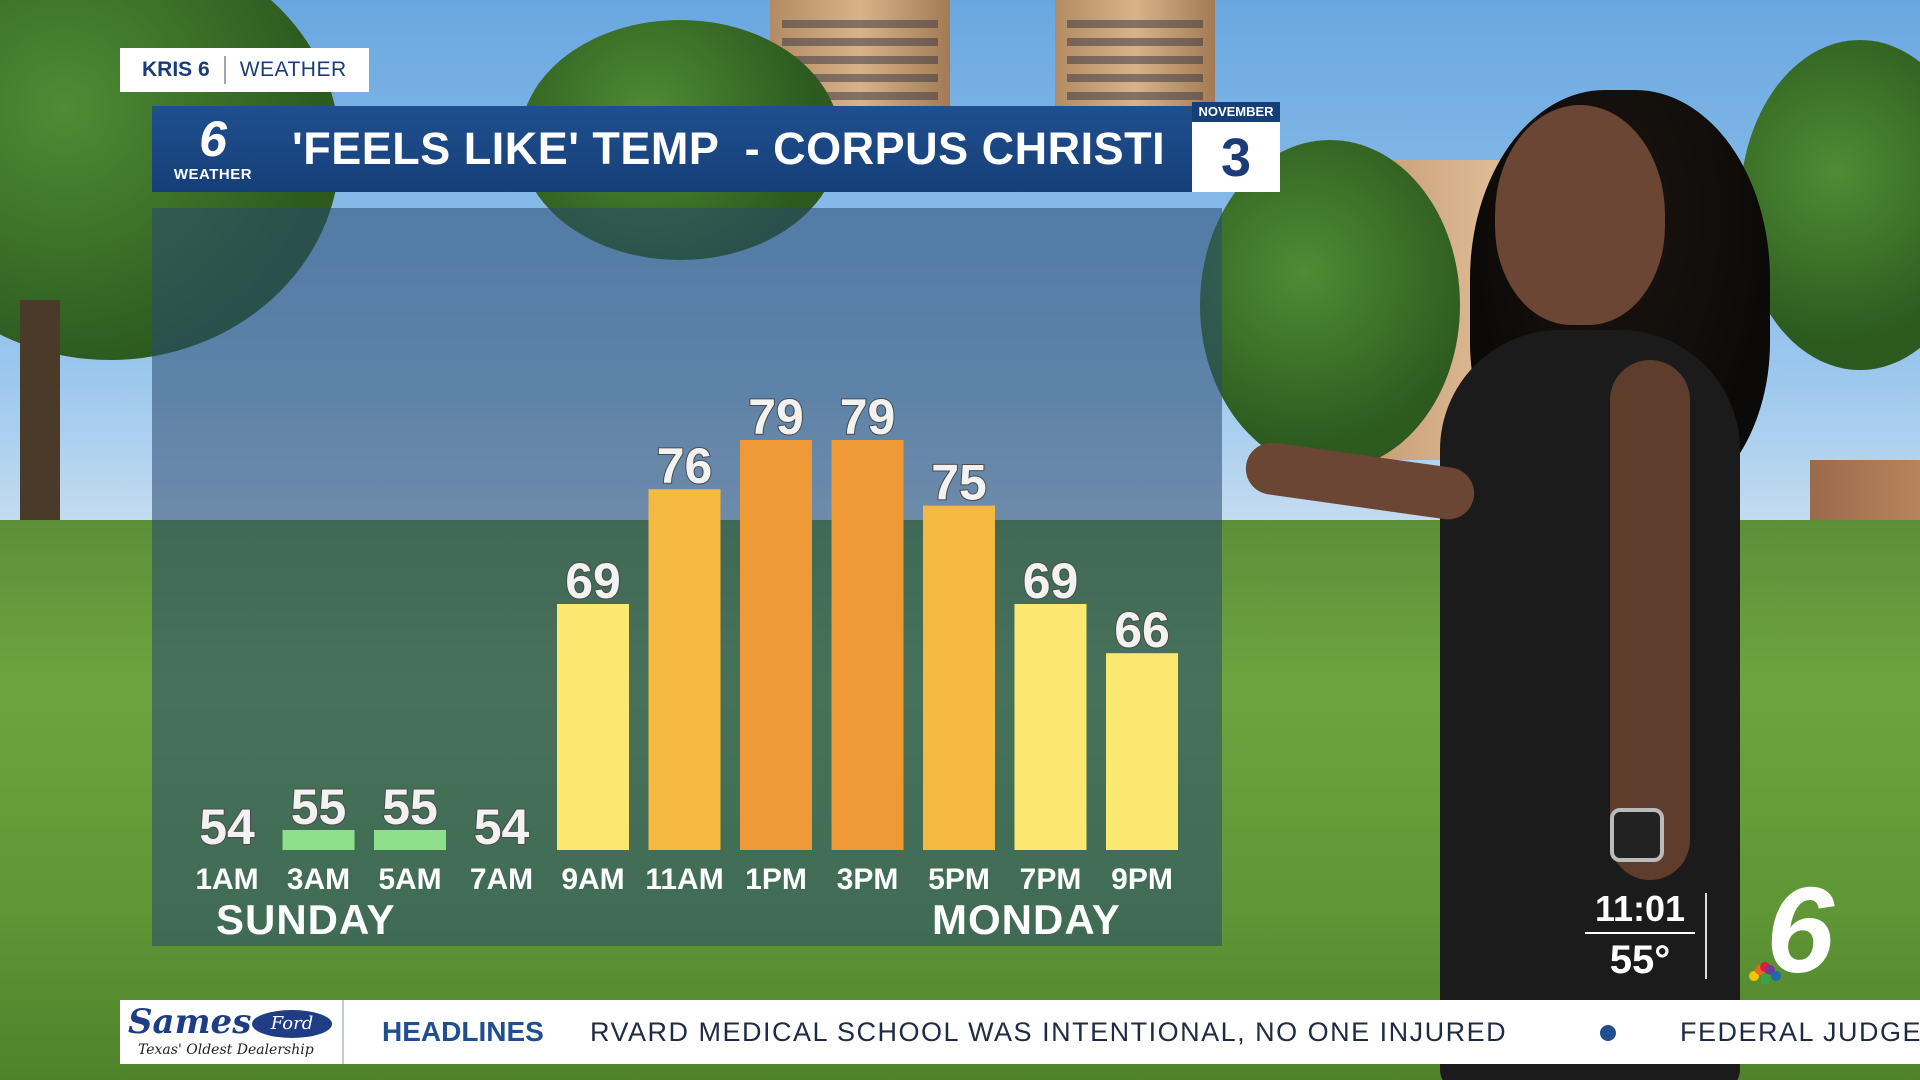 The image size is (1920, 1080). What do you see at coordinates (292, 1024) in the screenshot?
I see `sponsor-oval-logo: Ford` at bounding box center [292, 1024].